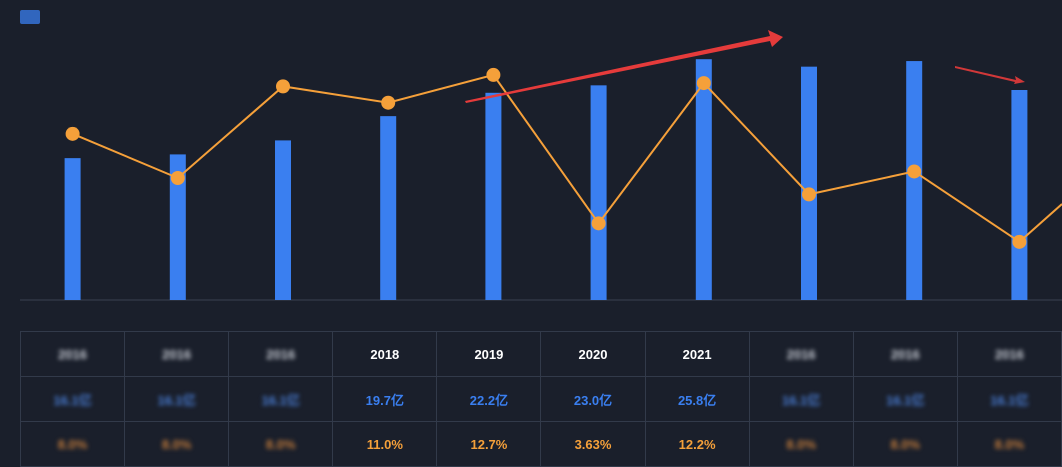  I want to click on growth-cell: 12.2%, so click(697, 444).